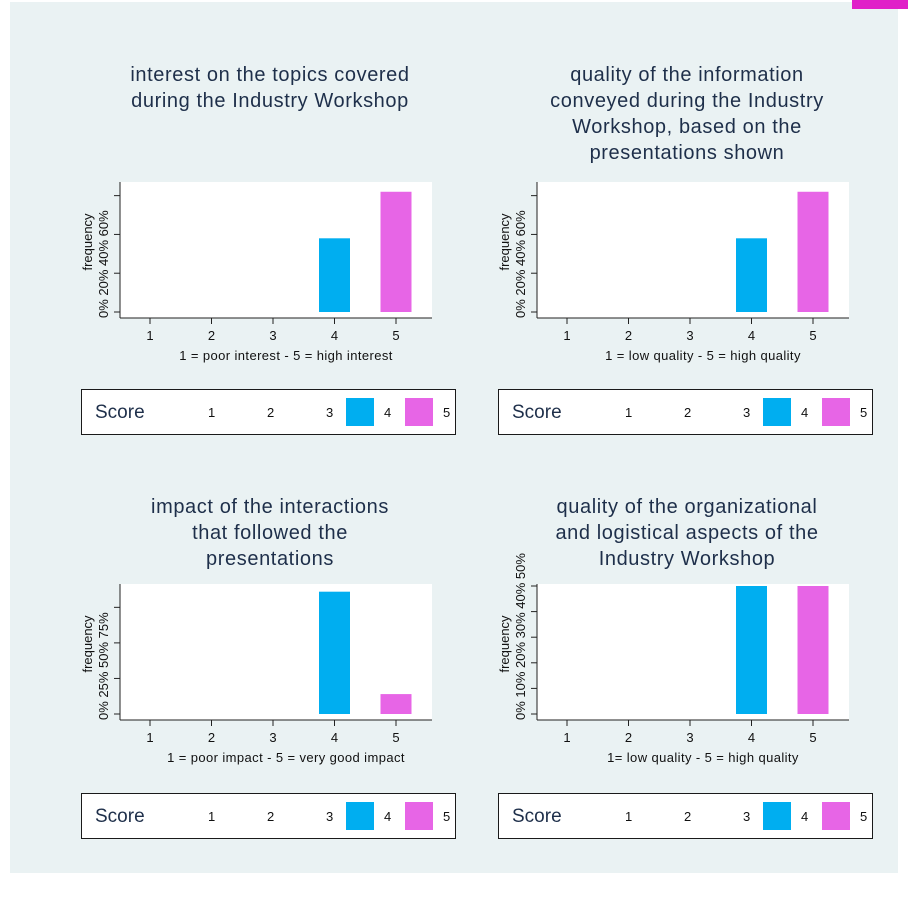  Describe the element at coordinates (270, 559) in the screenshot. I see `chart-title-line: presentations` at that location.